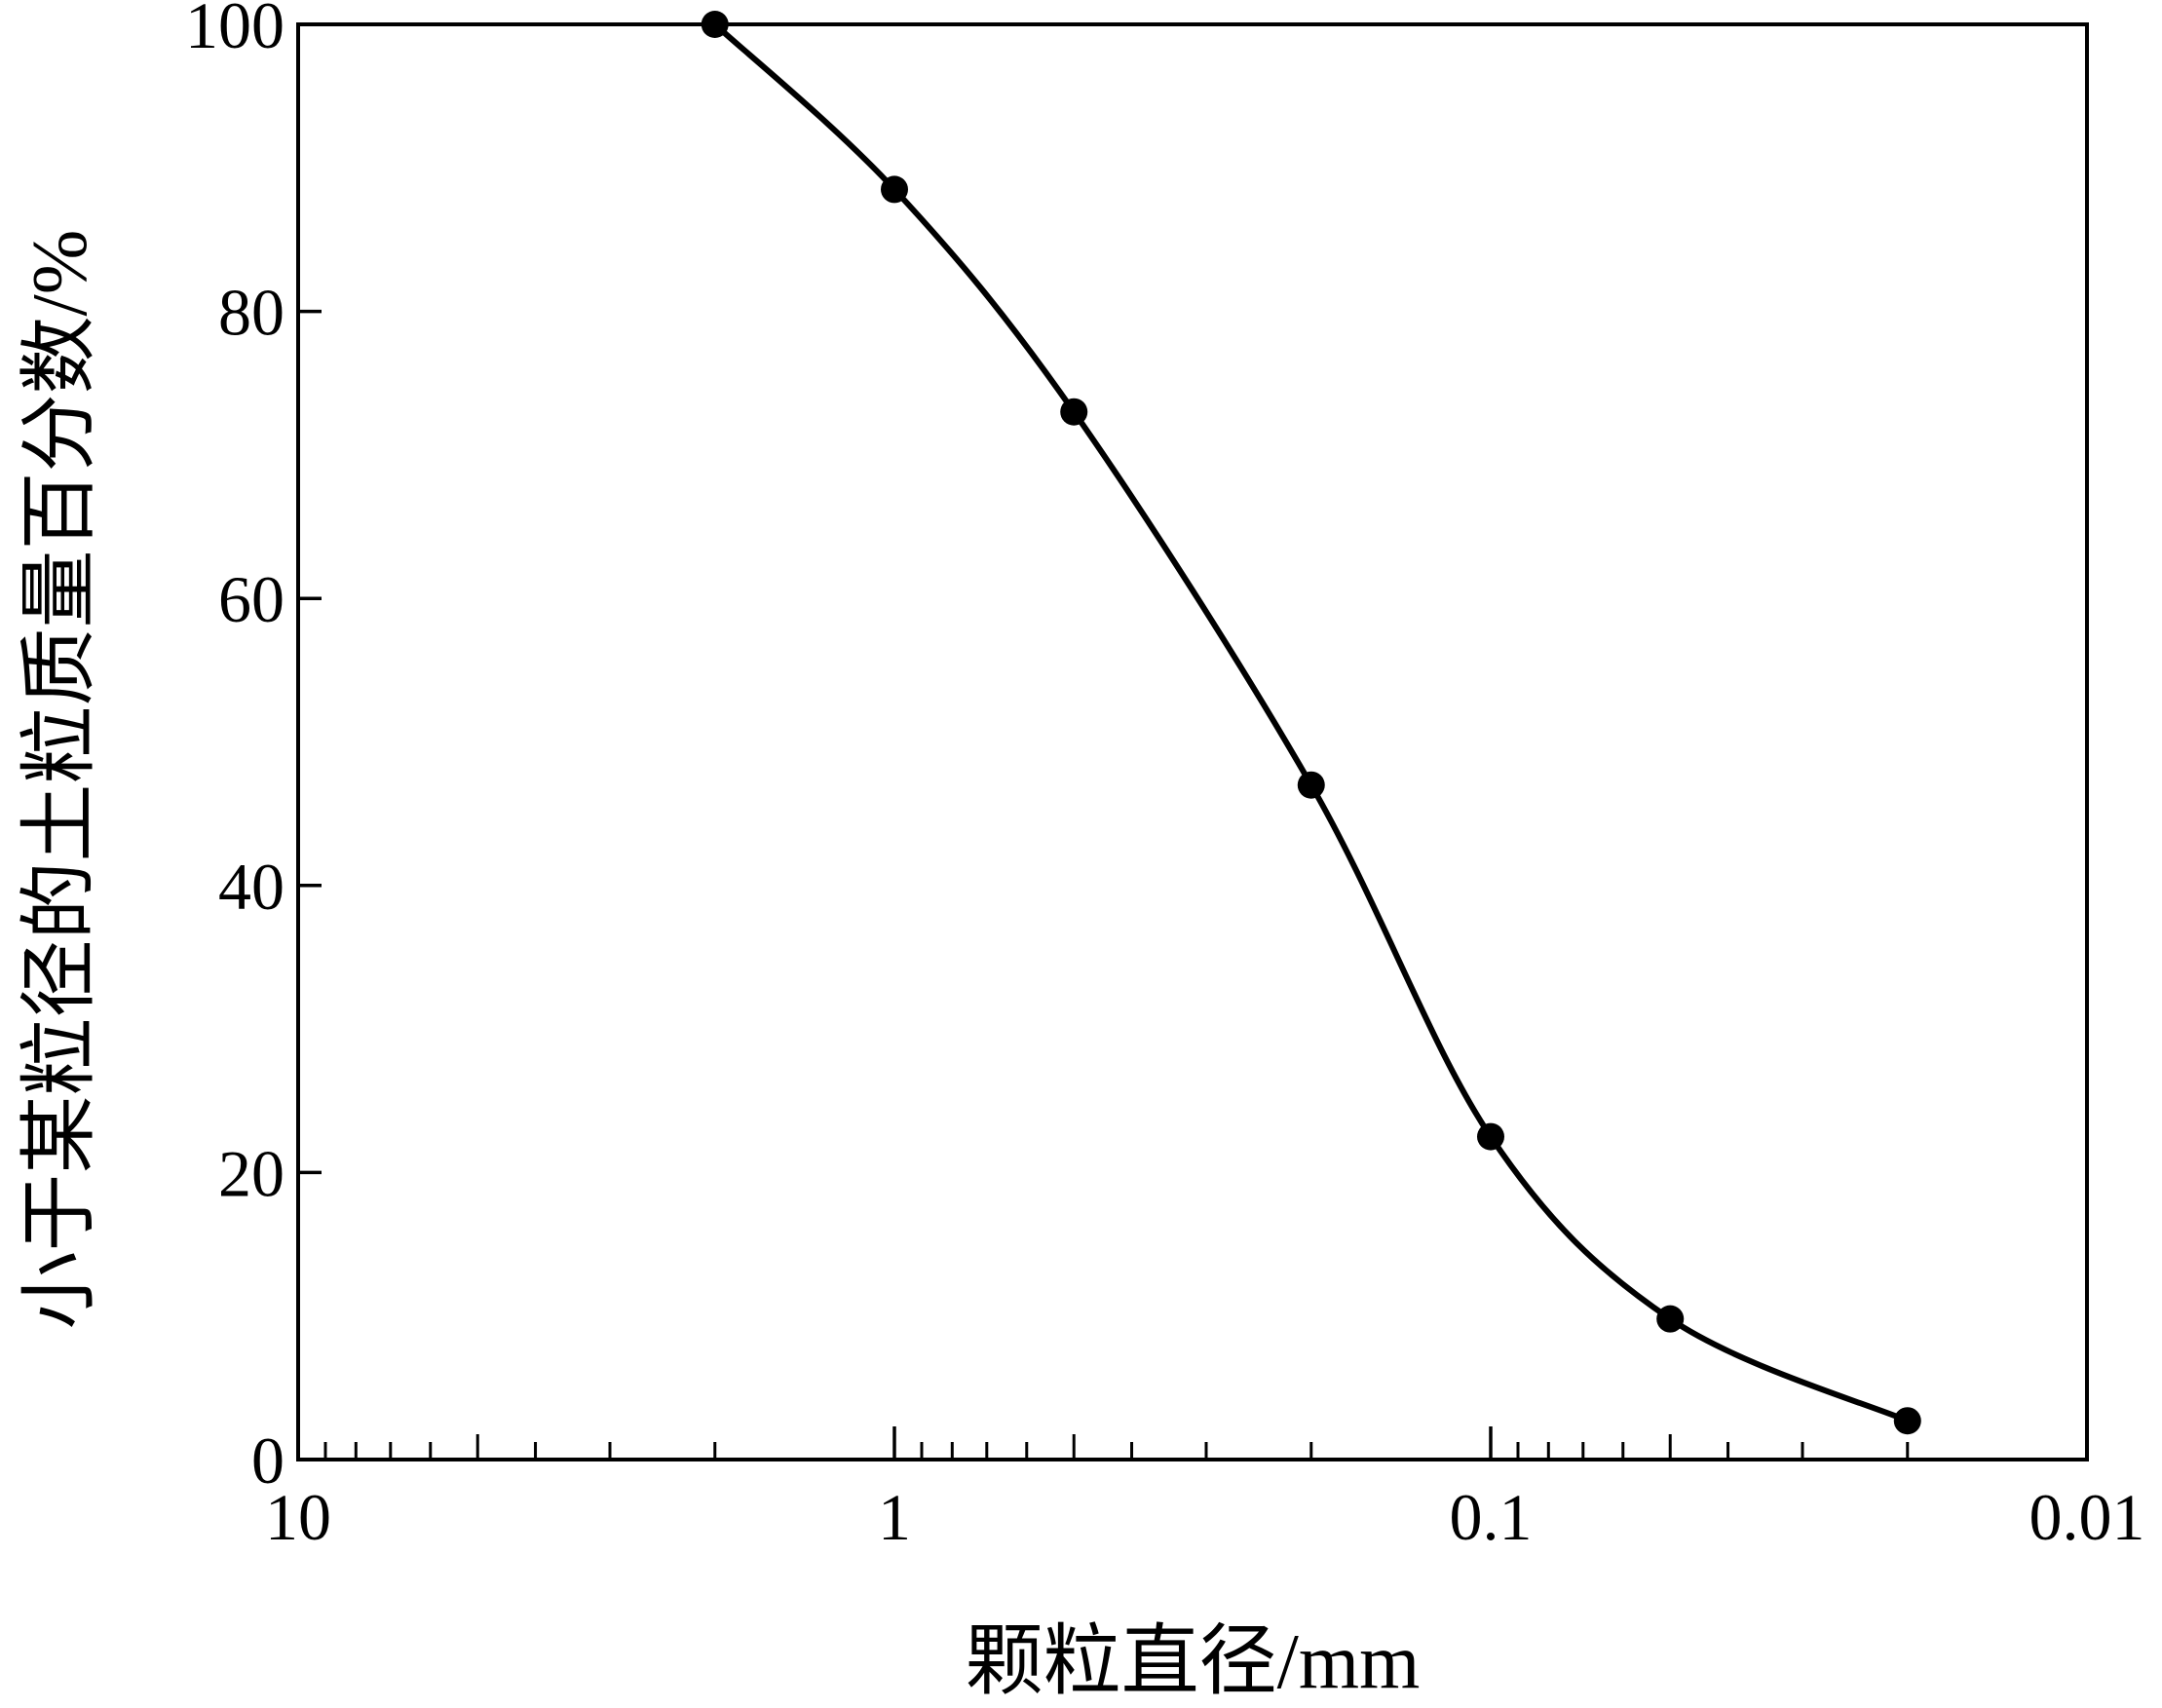 This screenshot has height=1708, width=2162. Describe the element at coordinates (251, 1173) in the screenshot. I see `y-tick-label: 20` at that location.